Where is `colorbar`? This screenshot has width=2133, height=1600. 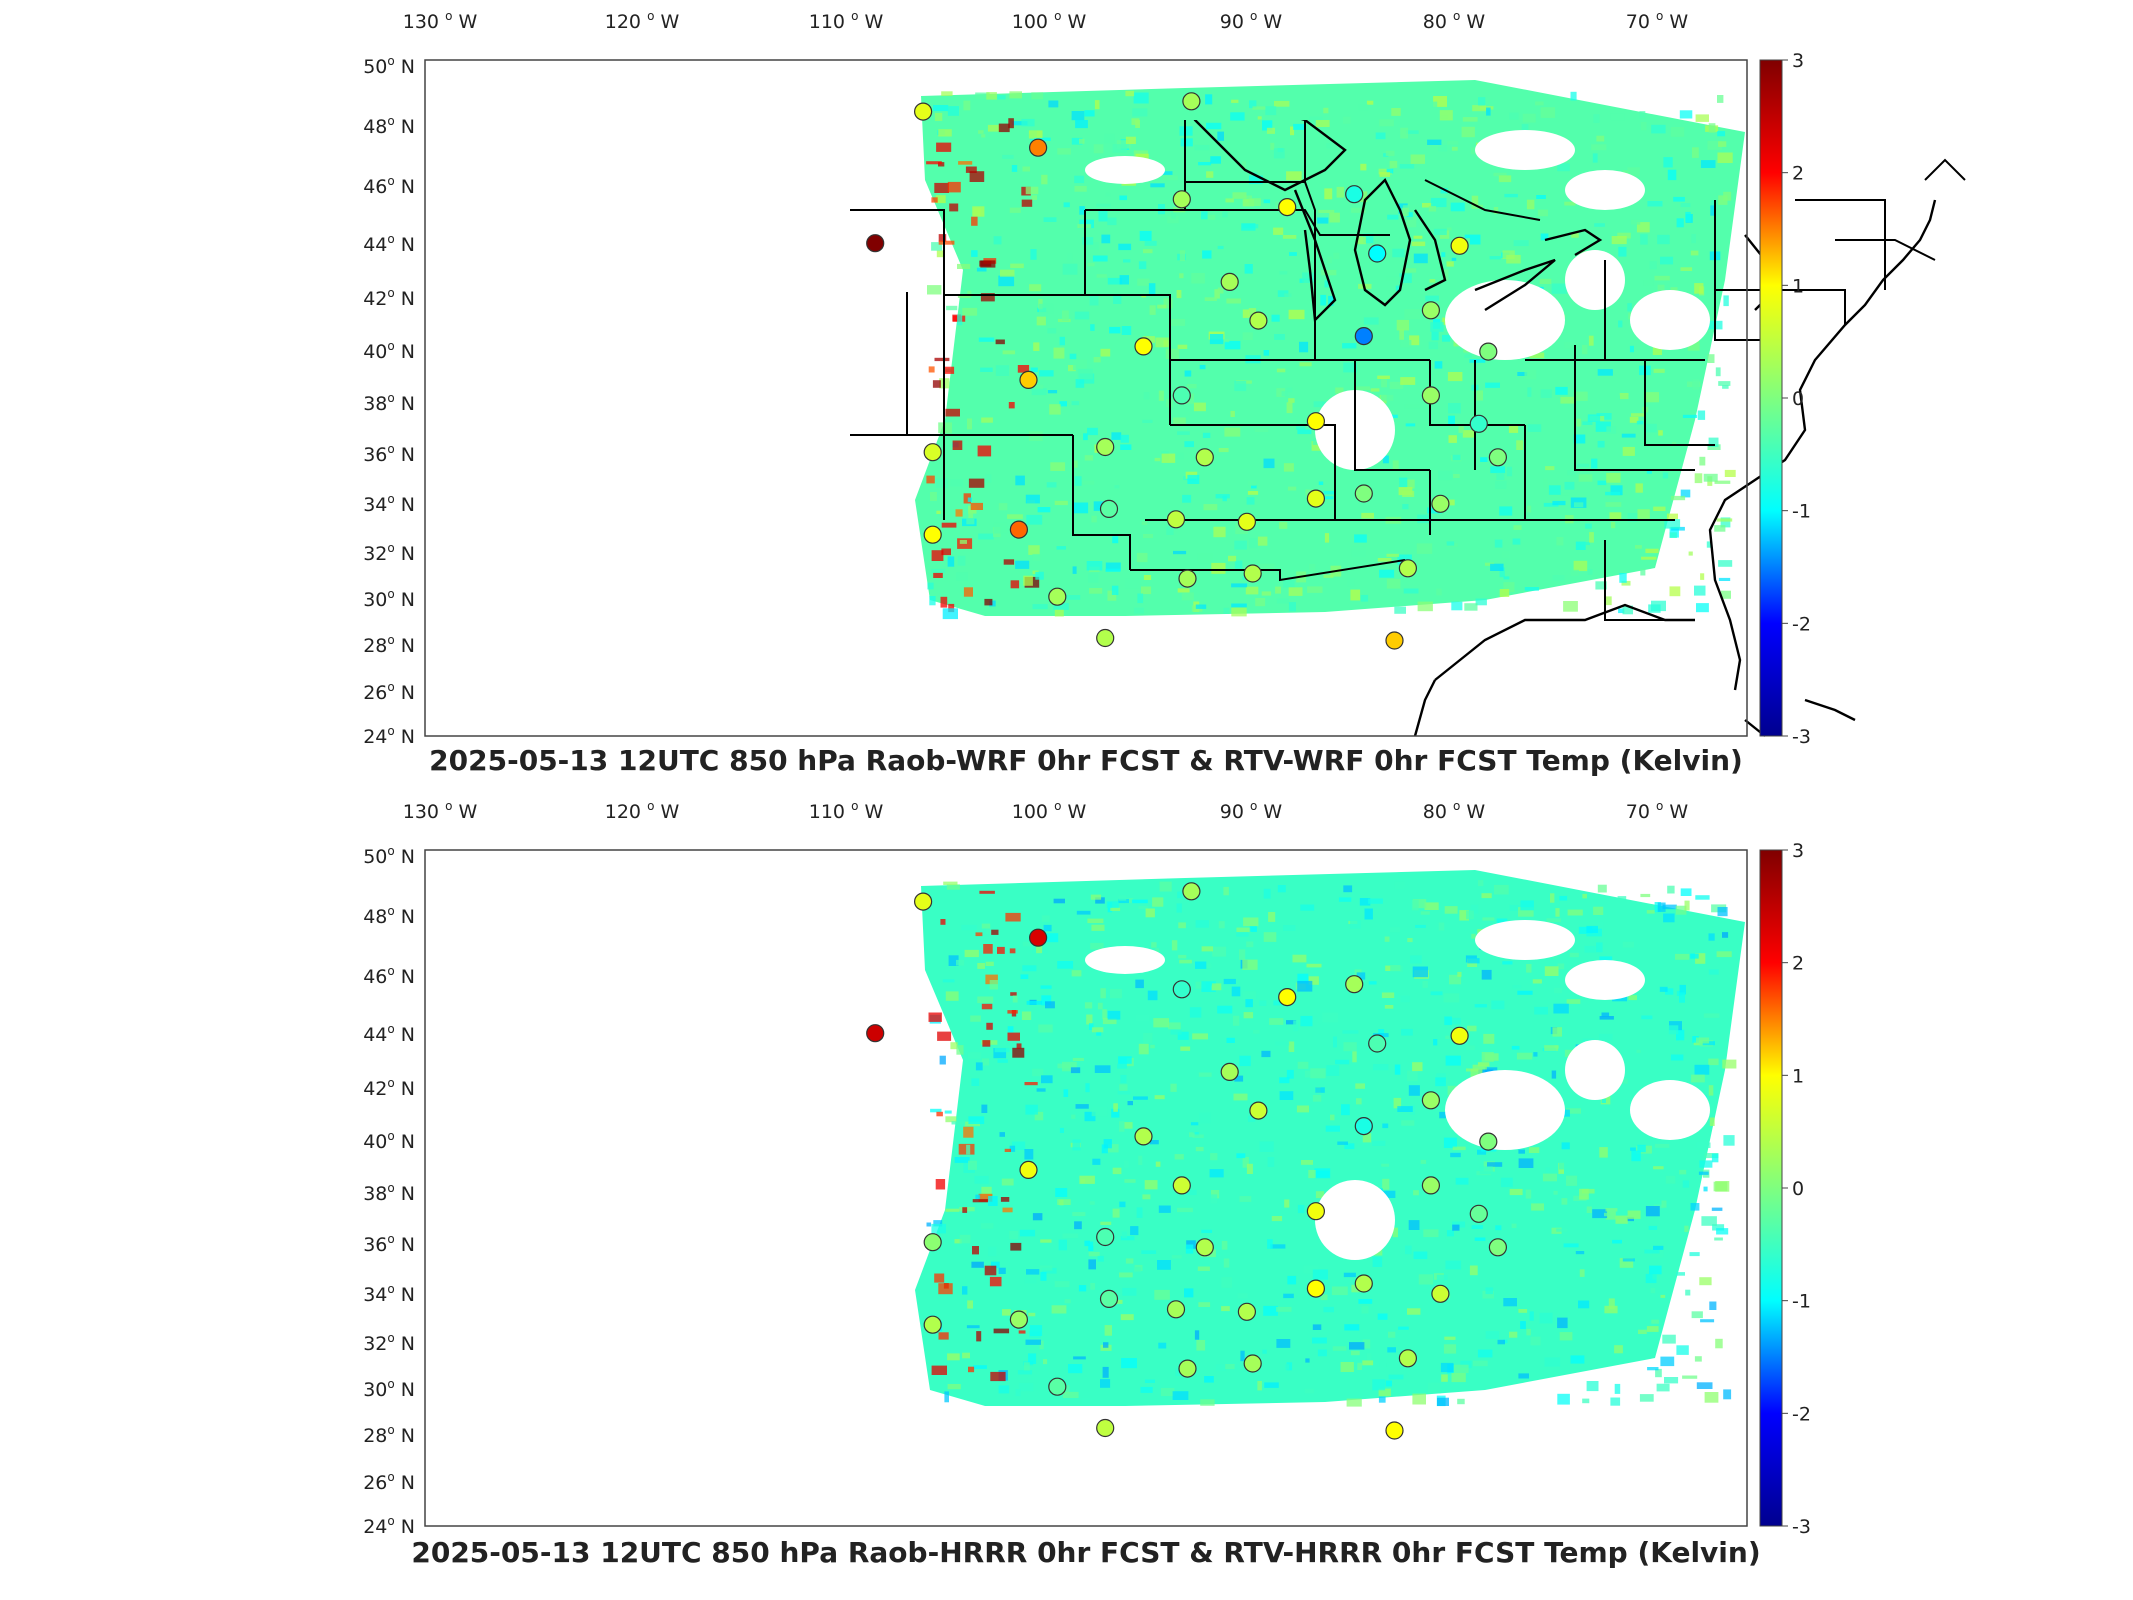 colorbar is located at coordinates (1771, 398).